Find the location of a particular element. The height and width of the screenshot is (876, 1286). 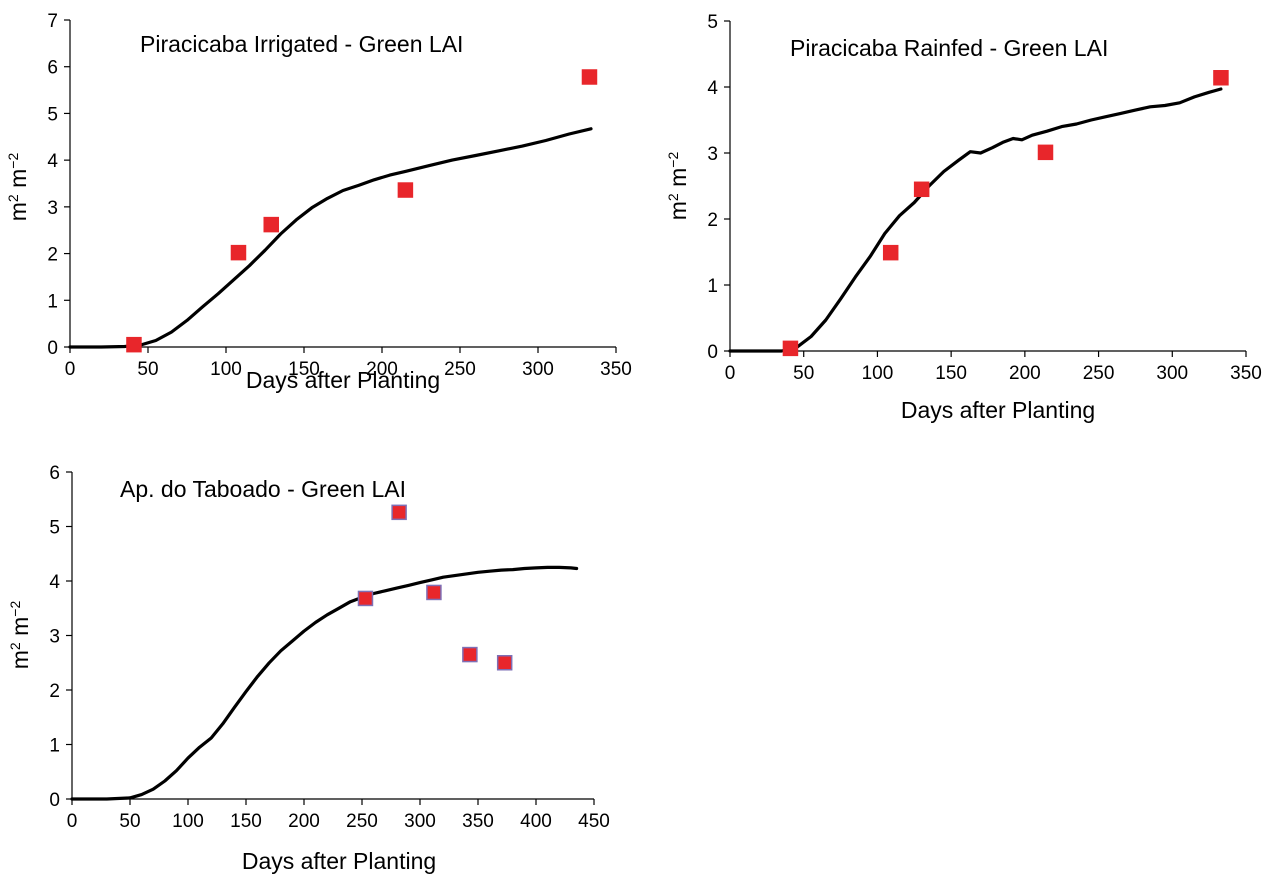

chart-title: Piracicaba Irrigated - Green LAI is located at coordinates (301, 44).